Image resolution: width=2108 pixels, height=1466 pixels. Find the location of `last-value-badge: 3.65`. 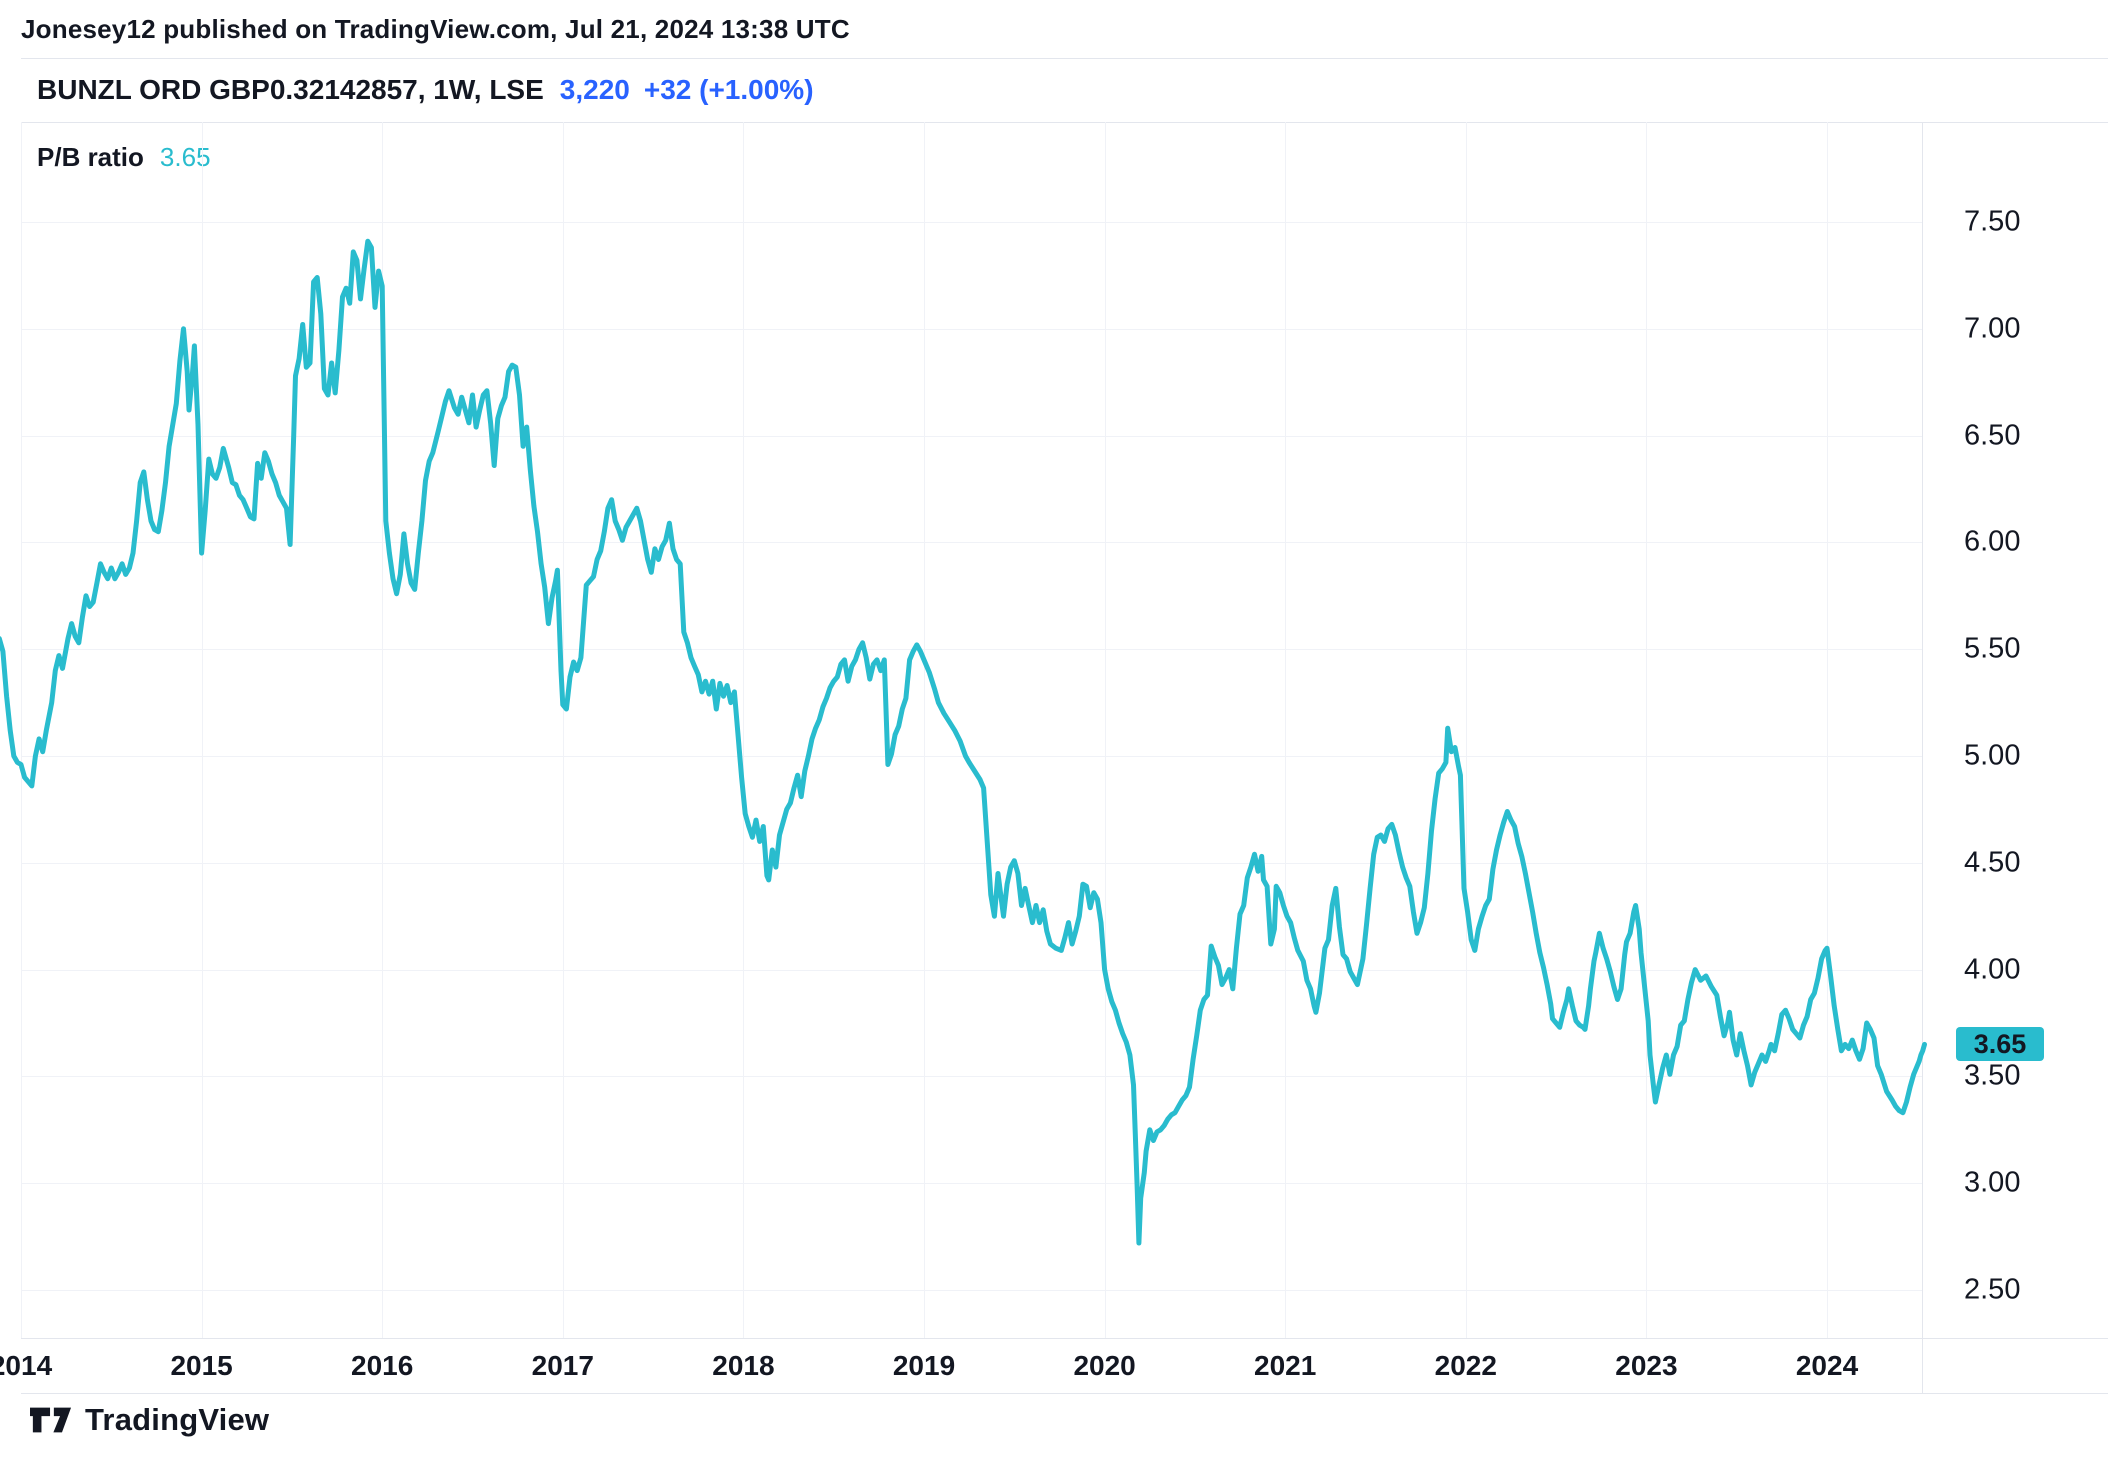

last-value-badge: 3.65 is located at coordinates (2000, 1044).